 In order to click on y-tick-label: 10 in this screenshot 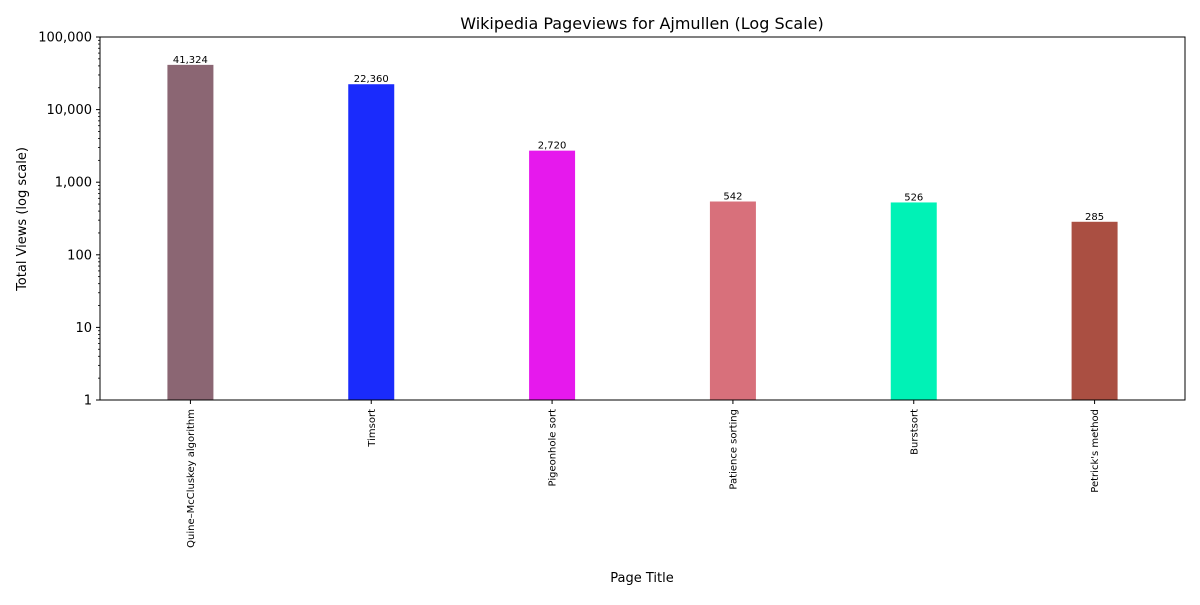, I will do `click(83, 328)`.